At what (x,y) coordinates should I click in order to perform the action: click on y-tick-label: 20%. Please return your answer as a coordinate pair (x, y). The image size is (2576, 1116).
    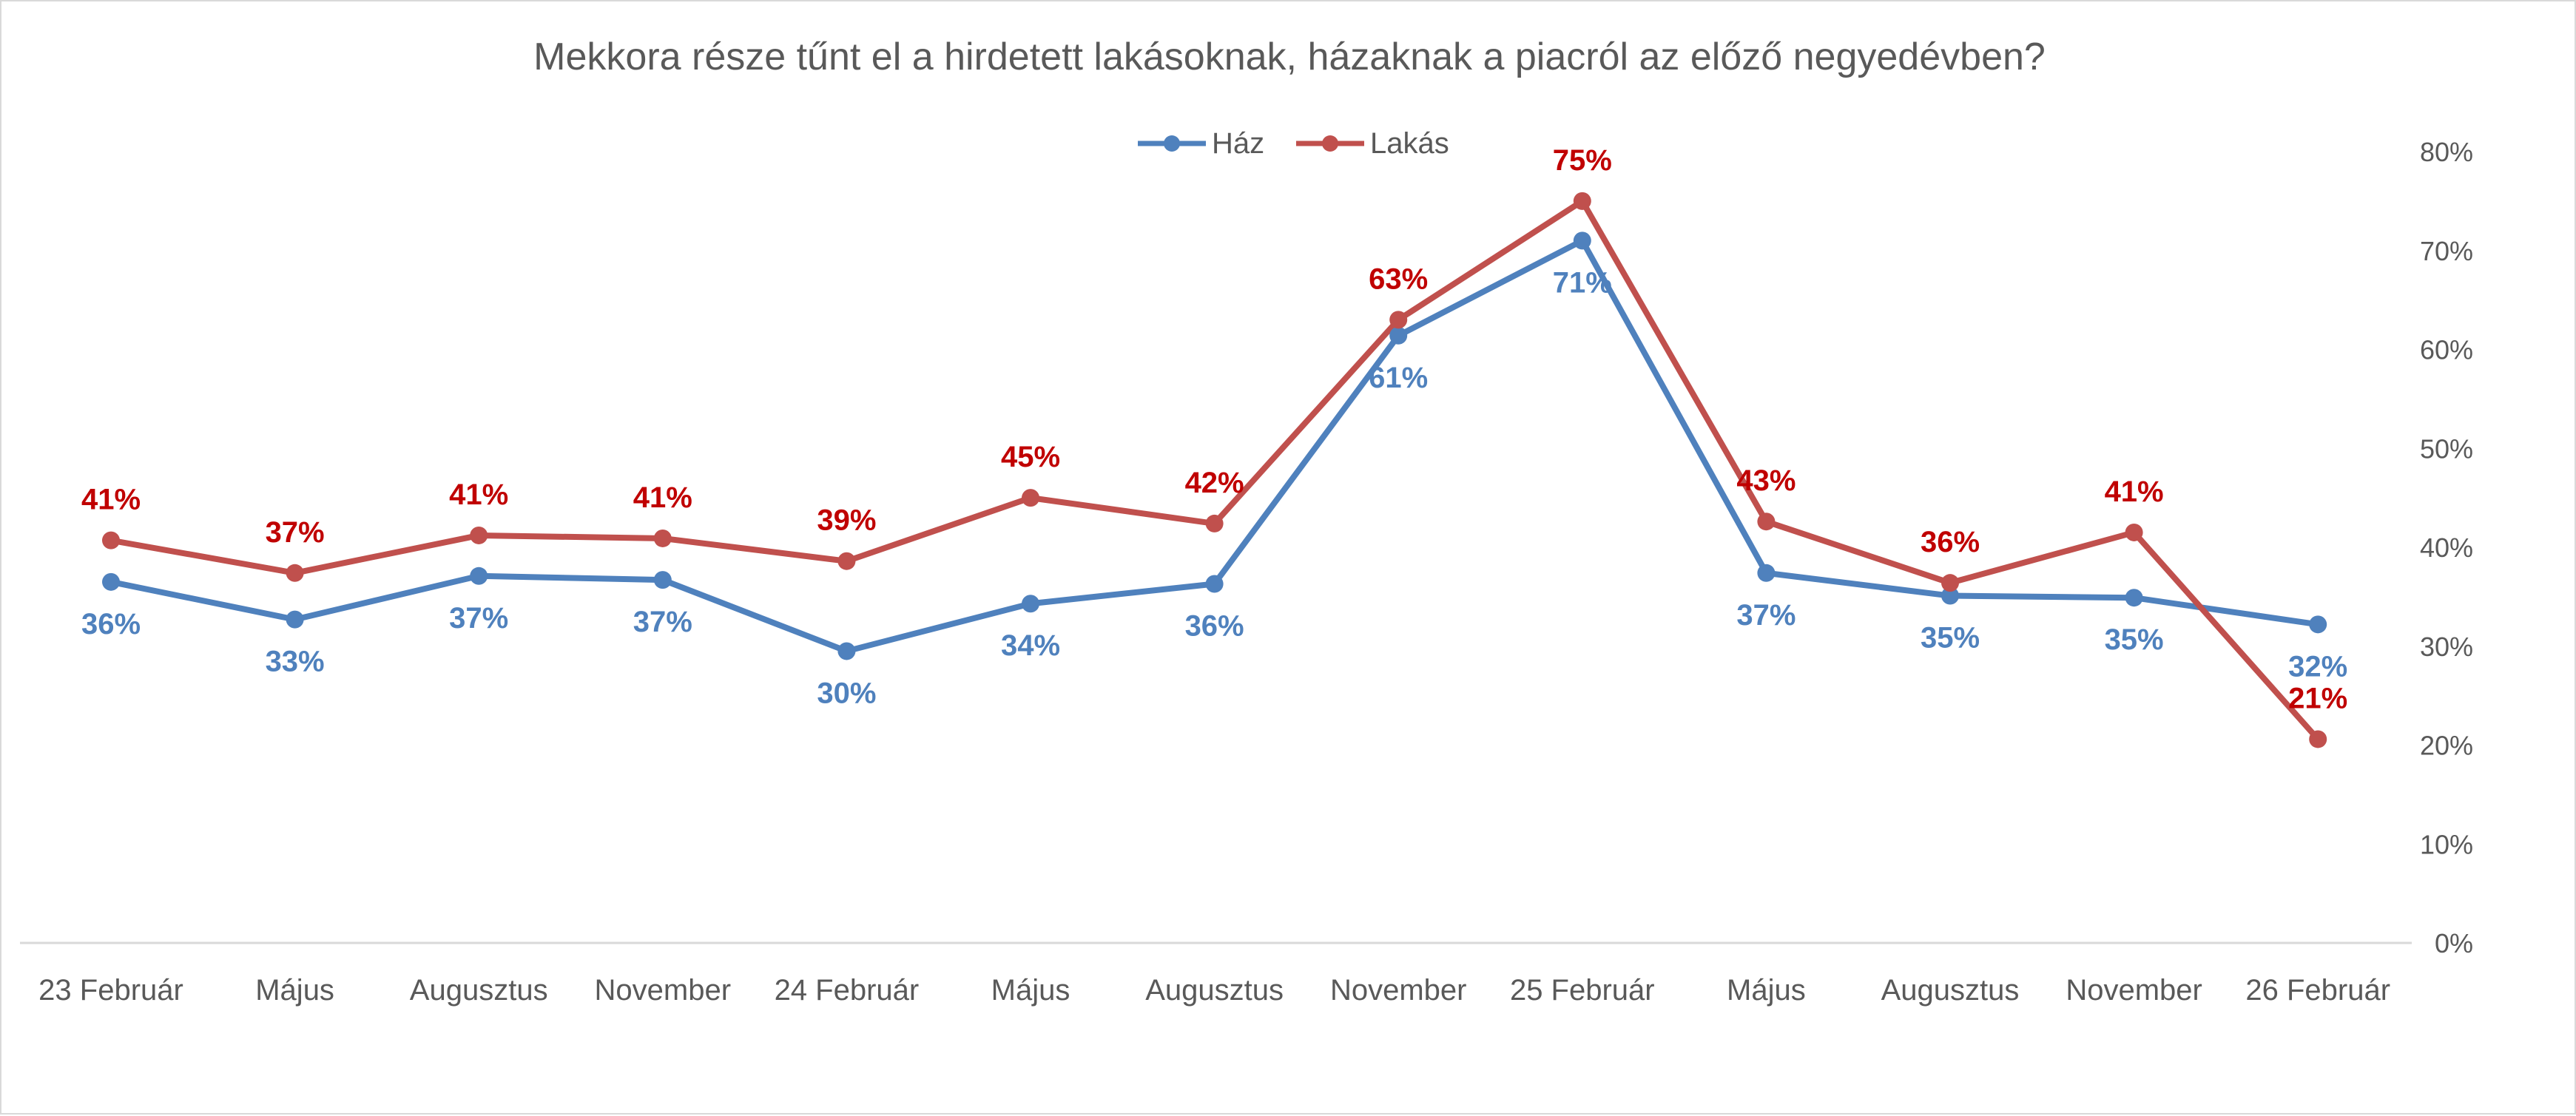
    Looking at the image, I should click on (2446, 746).